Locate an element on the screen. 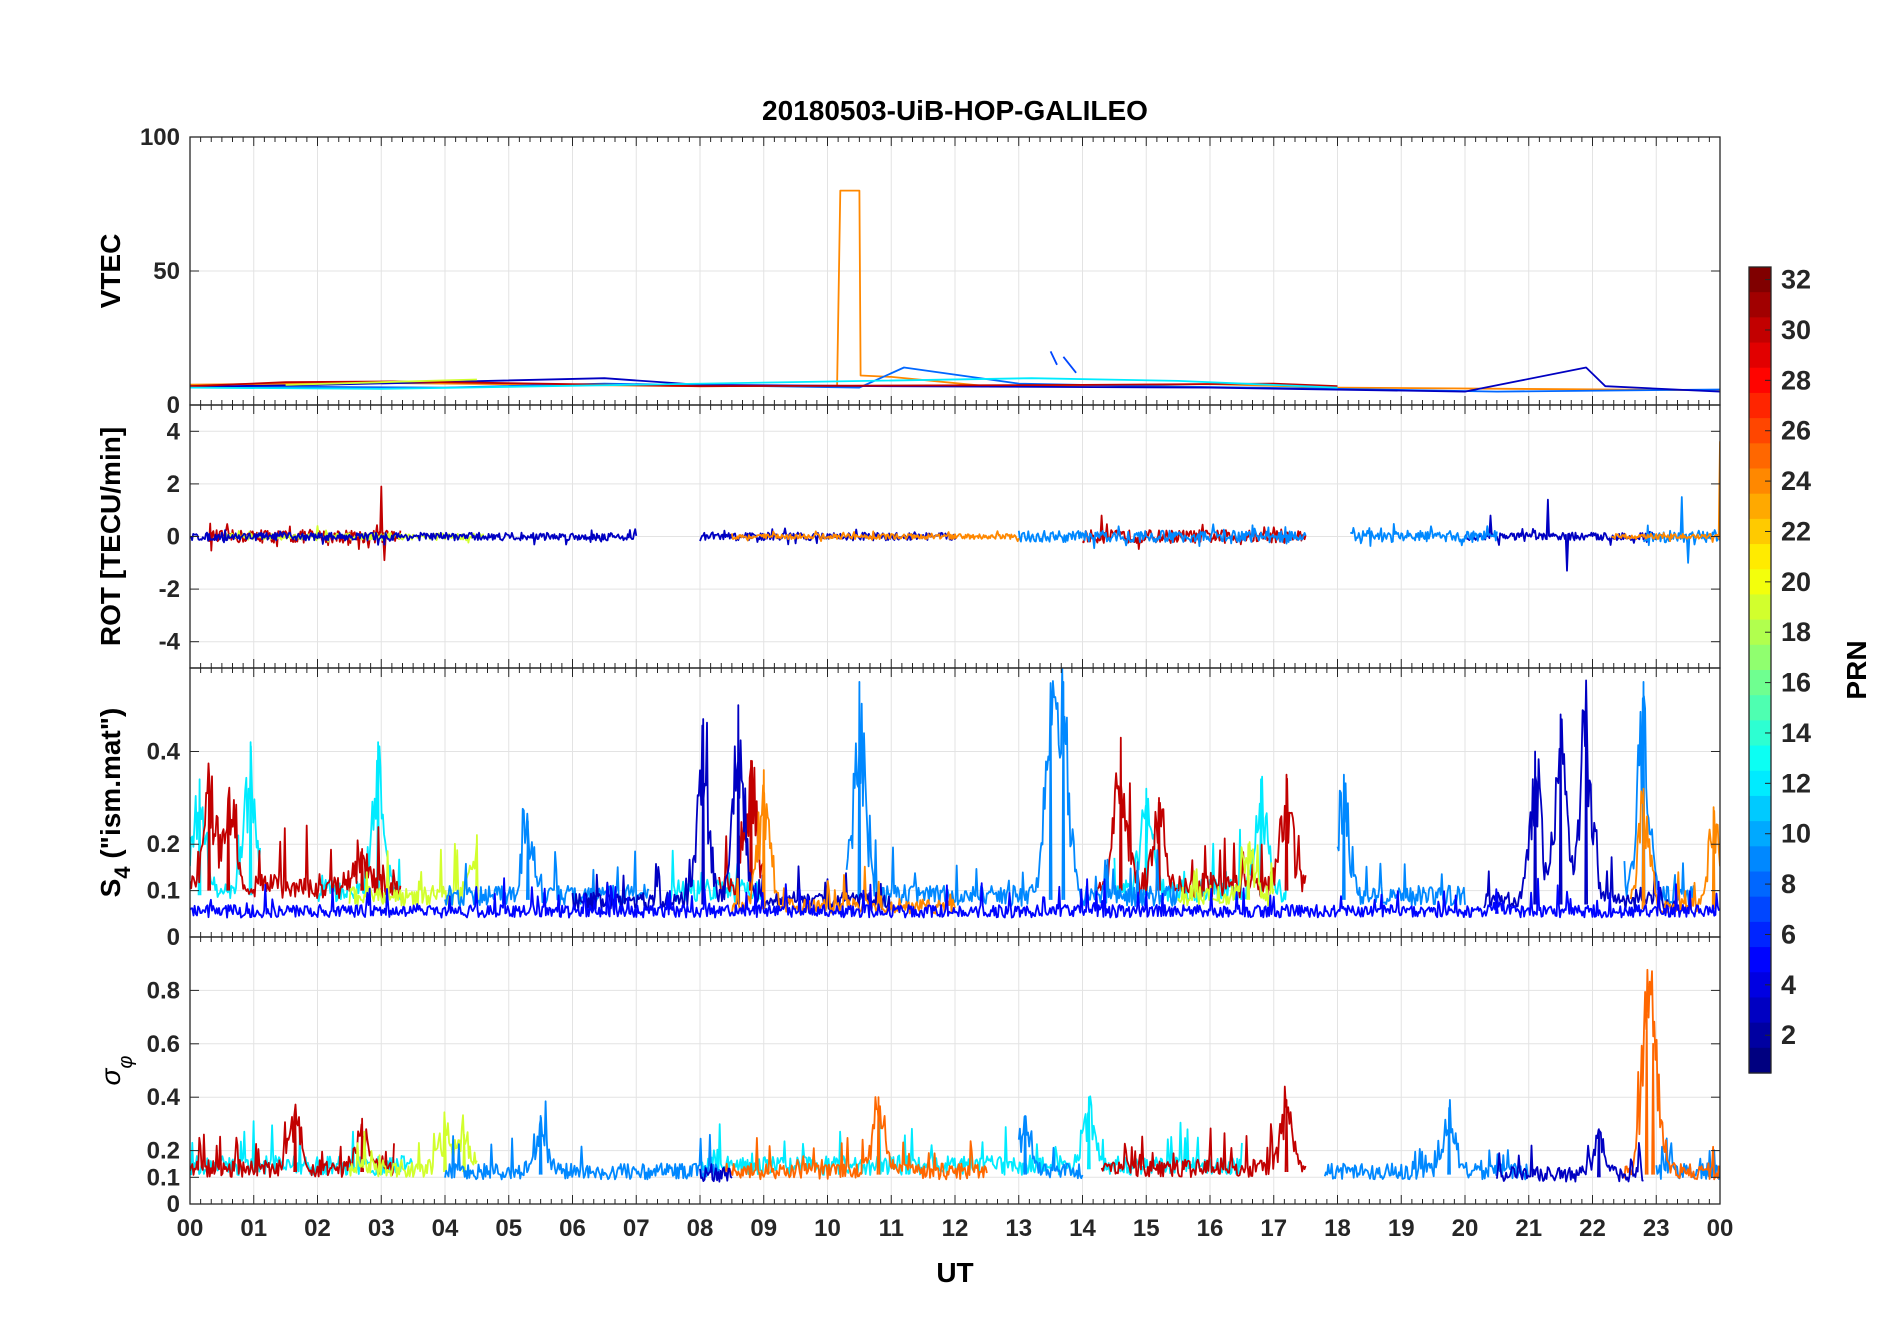 Image resolution: width=1902 pixels, height=1330 pixels. xtick-label-20: 20 is located at coordinates (1465, 1228).